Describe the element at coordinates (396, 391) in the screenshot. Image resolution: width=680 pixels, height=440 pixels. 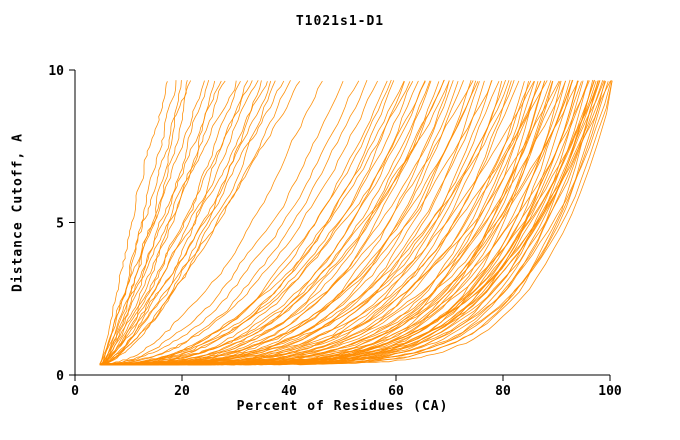
I see `x-tick-label: 60` at that location.